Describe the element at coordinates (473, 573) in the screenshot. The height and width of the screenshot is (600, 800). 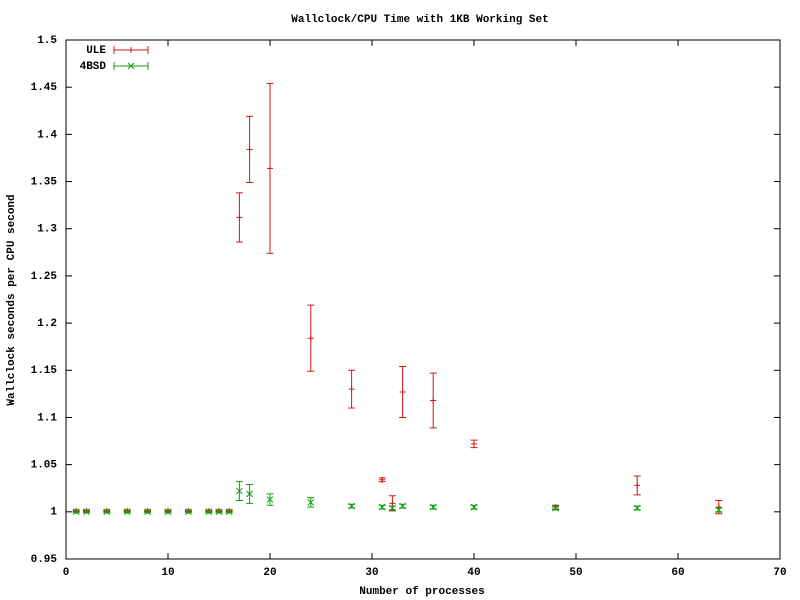
I see `x-tick-label: 40` at that location.